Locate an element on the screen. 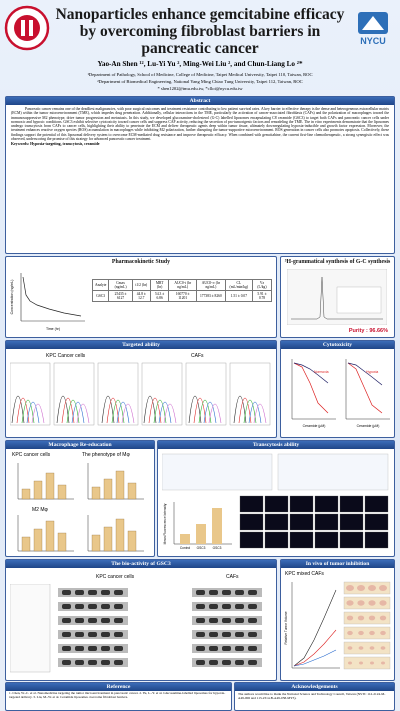 Image resolution: width=400 pixels, height=711 pixels. panel-label: The phenotype of Mφ is located at coordinates (106, 455).